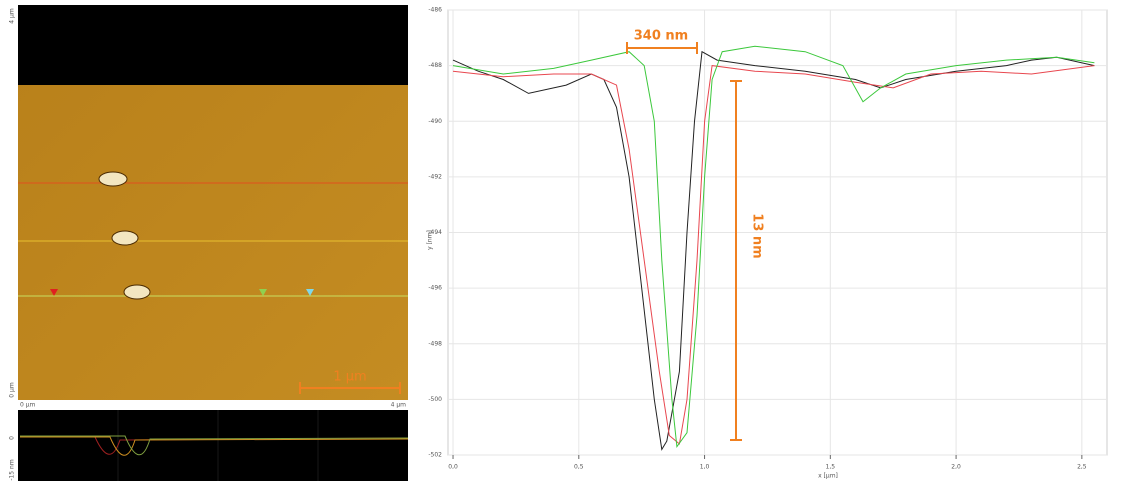  What do you see at coordinates (213, 45) in the screenshot?
I see `afm-blank` at bounding box center [213, 45].